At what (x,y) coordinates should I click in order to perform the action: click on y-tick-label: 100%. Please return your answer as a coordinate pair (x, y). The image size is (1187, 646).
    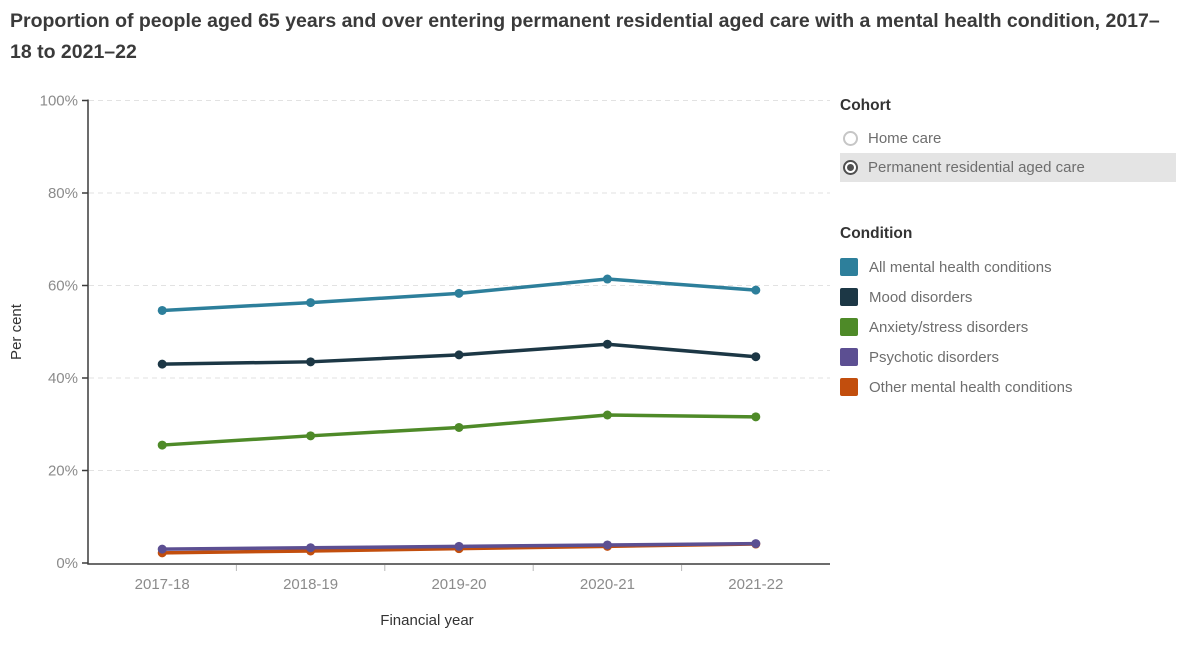
    Looking at the image, I should click on (59, 101).